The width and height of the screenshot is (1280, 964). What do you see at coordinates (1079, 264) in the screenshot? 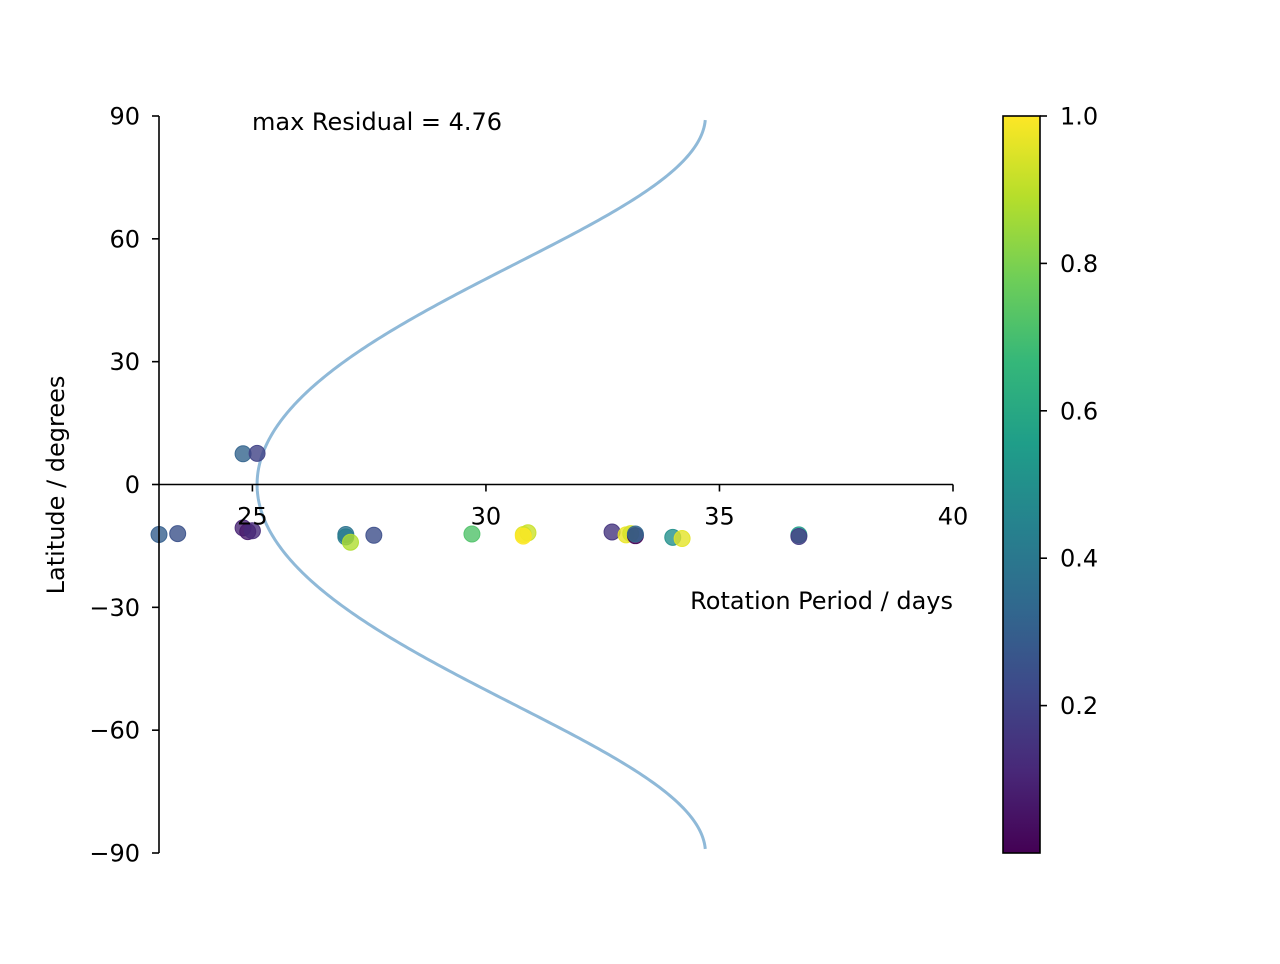
I see `colorbar-tick-label: 0.8` at bounding box center [1079, 264].